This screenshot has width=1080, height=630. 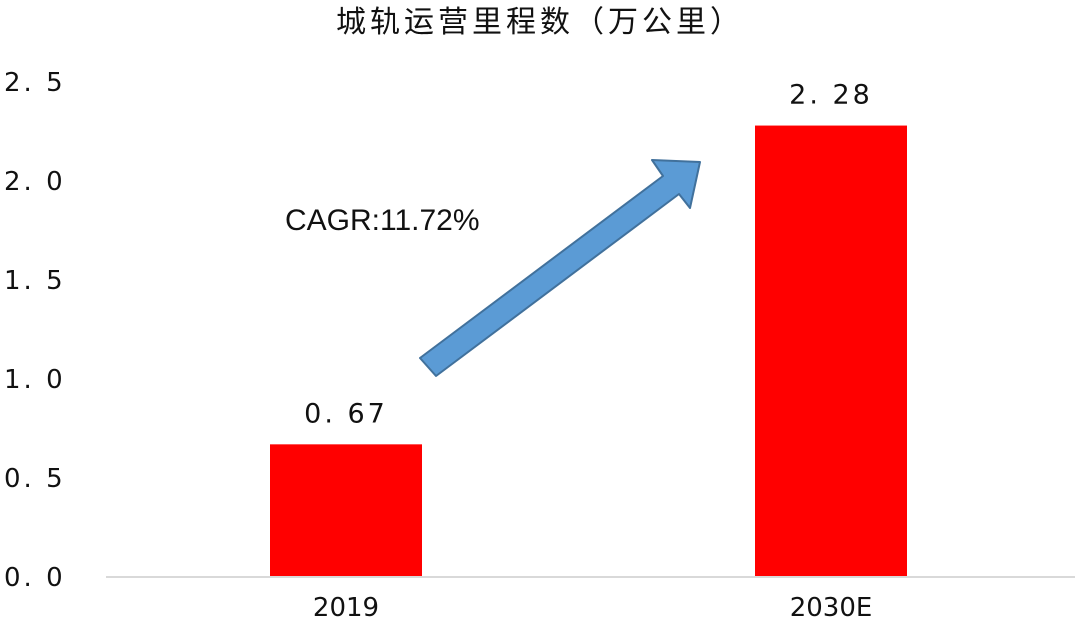 I want to click on x-category-label: 2030E, so click(x=831, y=608).